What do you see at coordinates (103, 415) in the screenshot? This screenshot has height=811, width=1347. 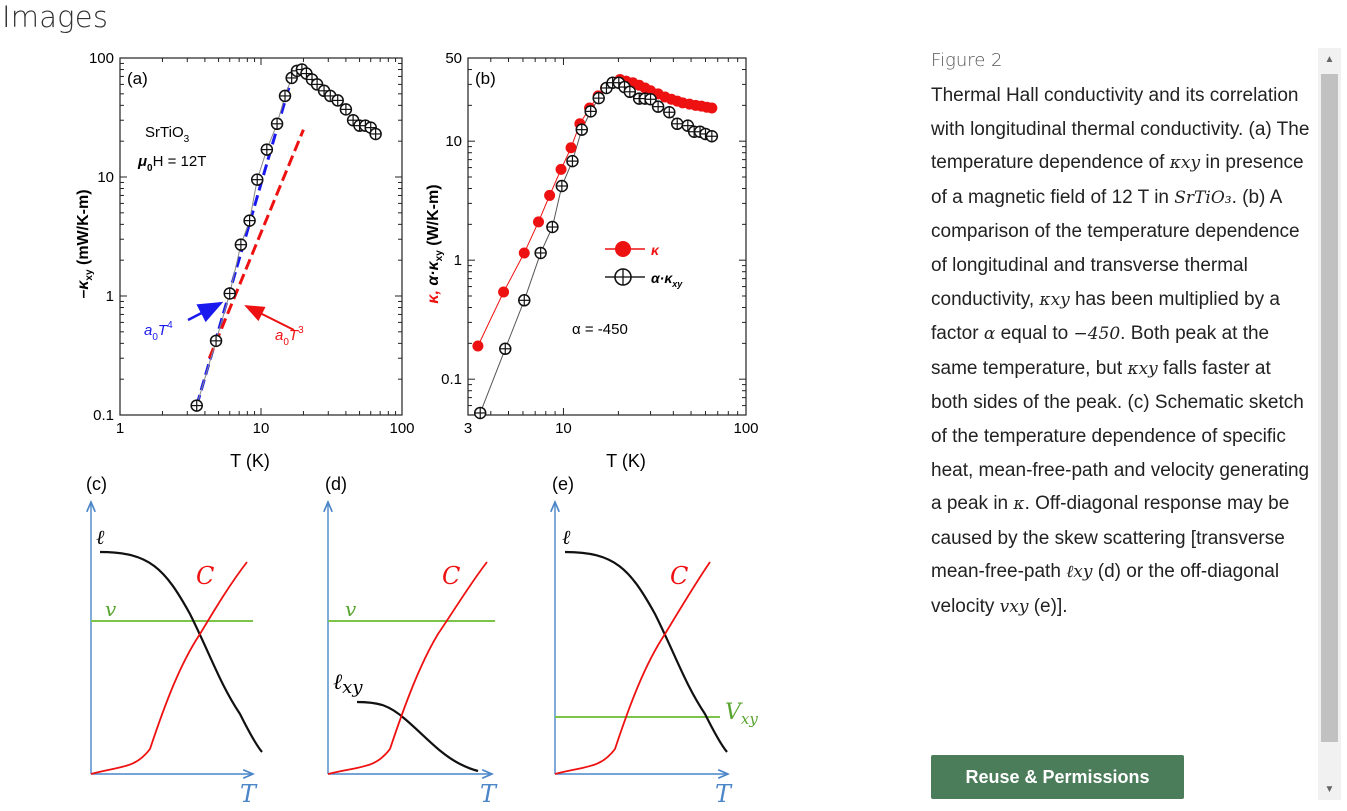 I see `panel-a-y-tick-label: 0.1` at bounding box center [103, 415].